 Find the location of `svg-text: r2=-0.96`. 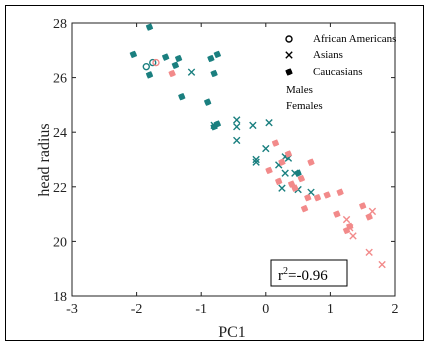

svg-text: r2=-0.96 is located at coordinates (303, 275).